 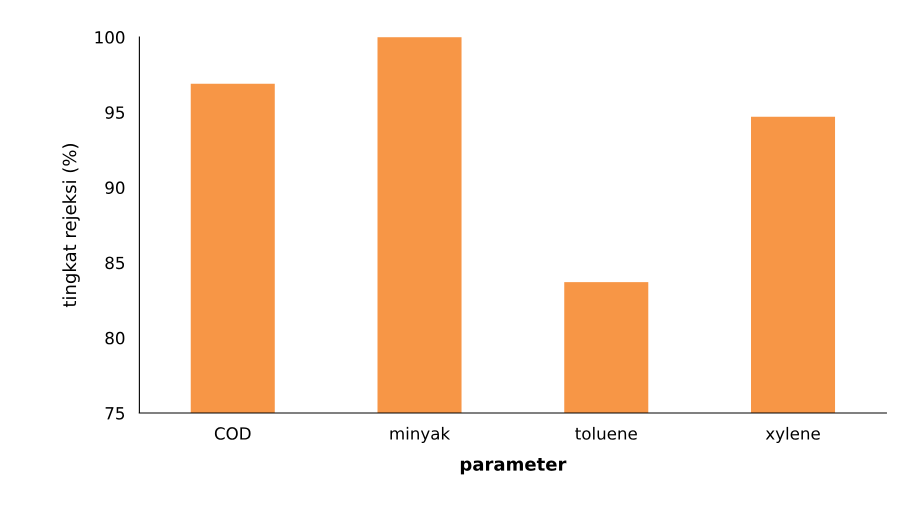 What do you see at coordinates (114, 187) in the screenshot?
I see `y-tick-label: 90` at bounding box center [114, 187].